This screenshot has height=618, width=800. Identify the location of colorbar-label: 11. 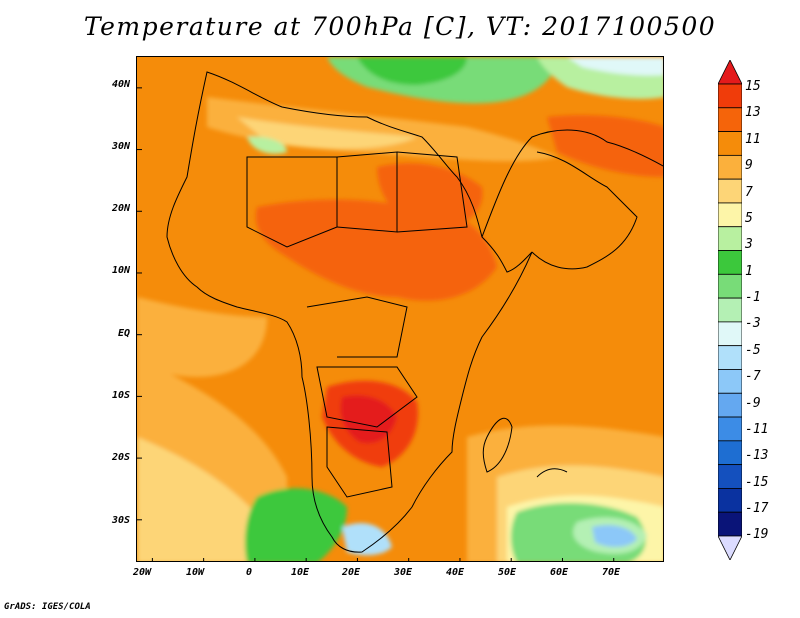
(753, 139).